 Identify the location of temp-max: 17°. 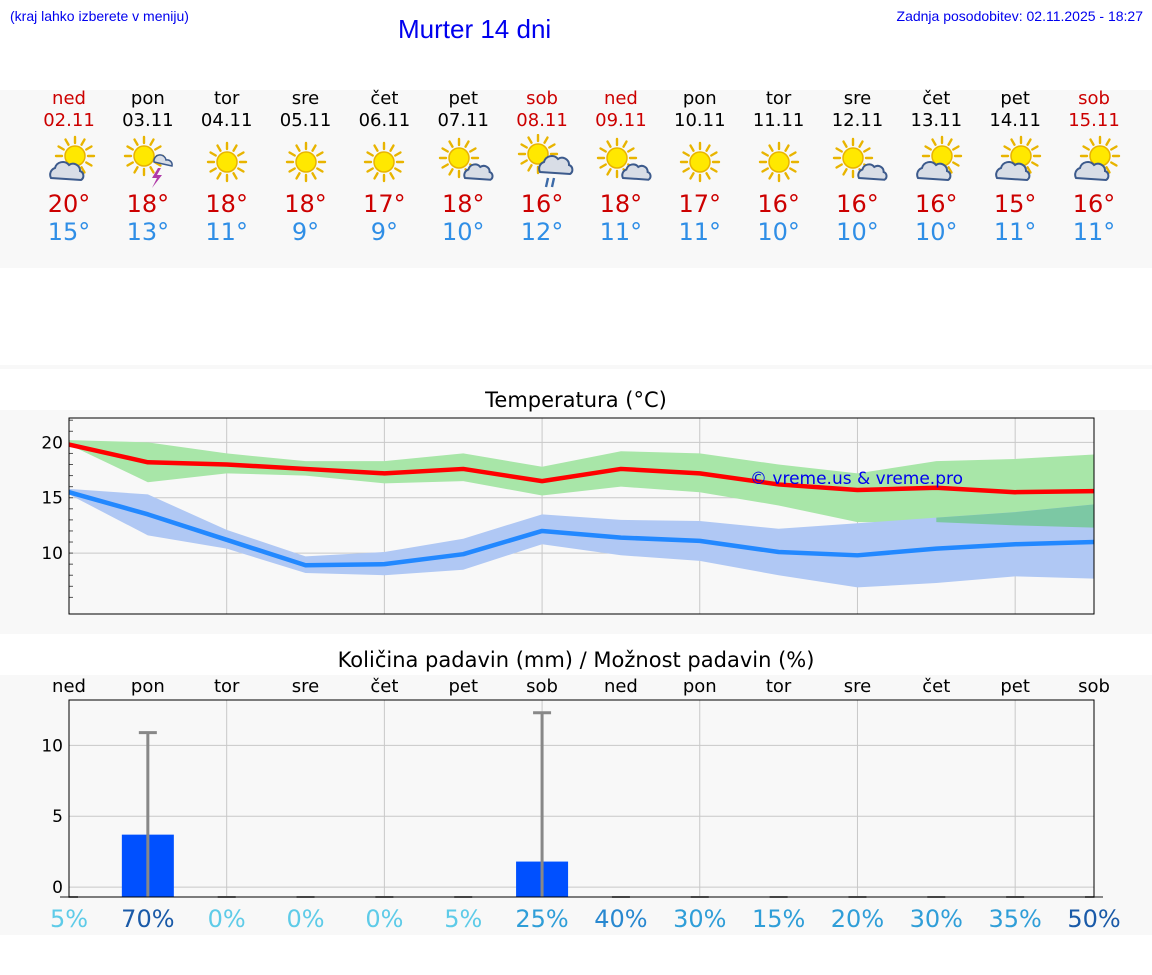
(384, 204).